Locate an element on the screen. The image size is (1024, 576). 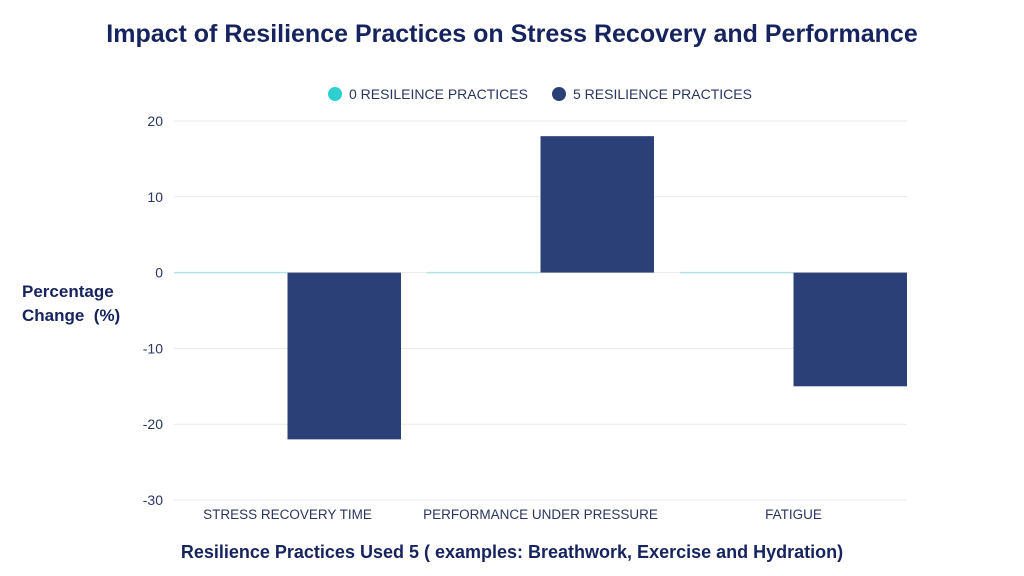
y-tick-label: 0 is located at coordinates (159, 273).